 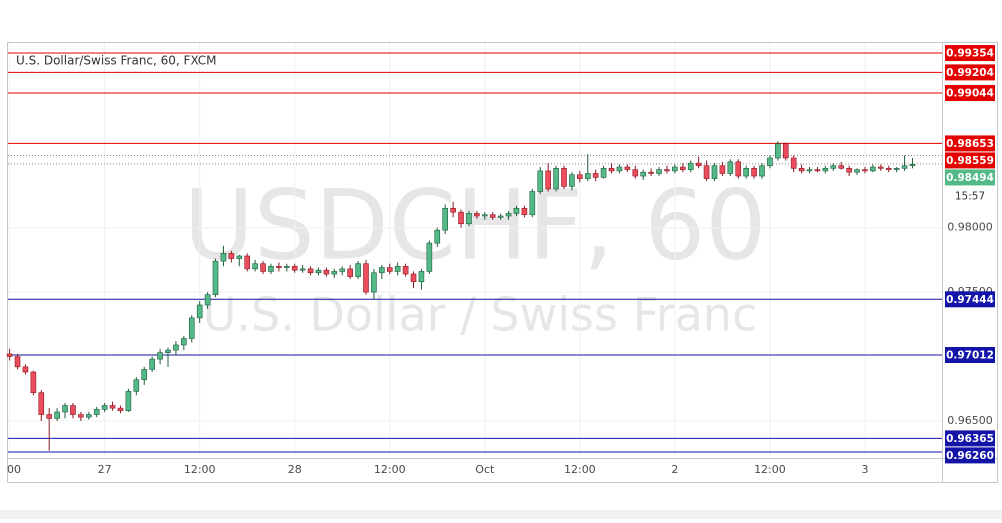 What do you see at coordinates (14, 469) in the screenshot?
I see `x-tick-label: 00` at bounding box center [14, 469].